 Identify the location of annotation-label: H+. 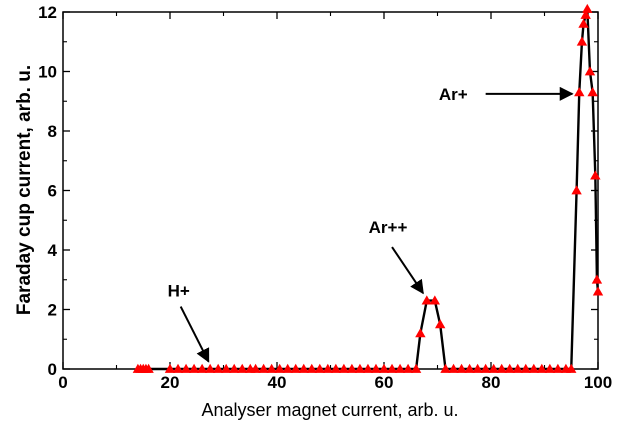
(179, 291).